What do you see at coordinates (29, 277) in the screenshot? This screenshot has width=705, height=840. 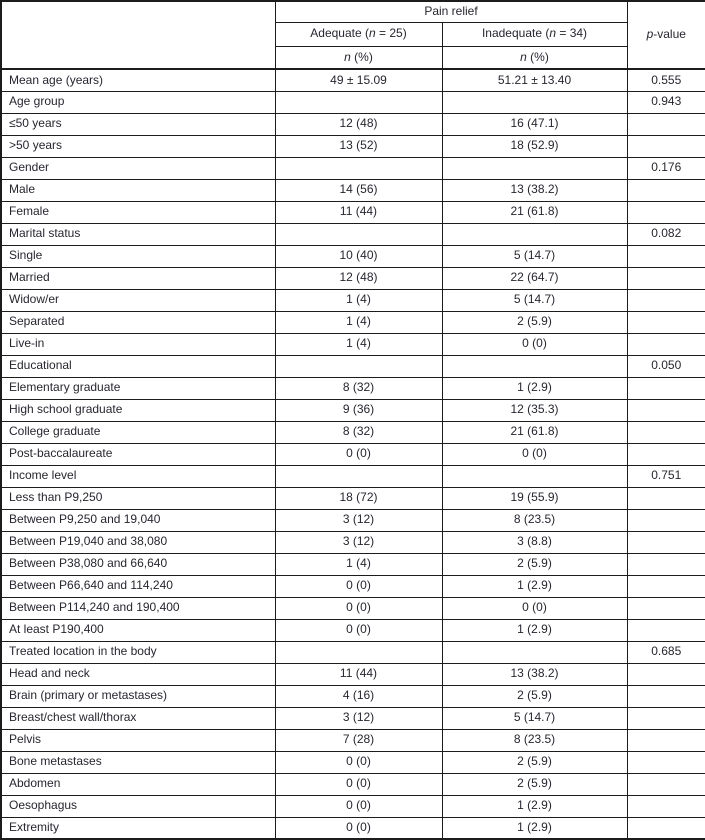 I see `row-label: Married` at bounding box center [29, 277].